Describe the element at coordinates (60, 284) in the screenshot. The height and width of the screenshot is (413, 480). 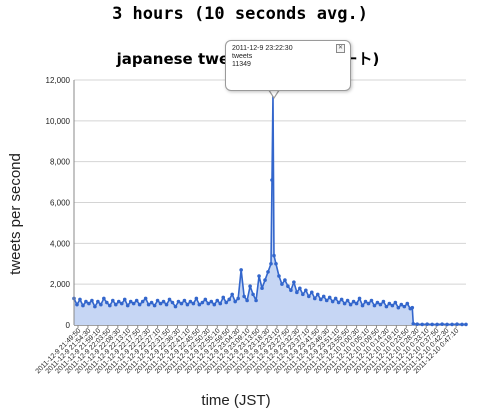
I see `y-tick-label: 2,000` at that location.